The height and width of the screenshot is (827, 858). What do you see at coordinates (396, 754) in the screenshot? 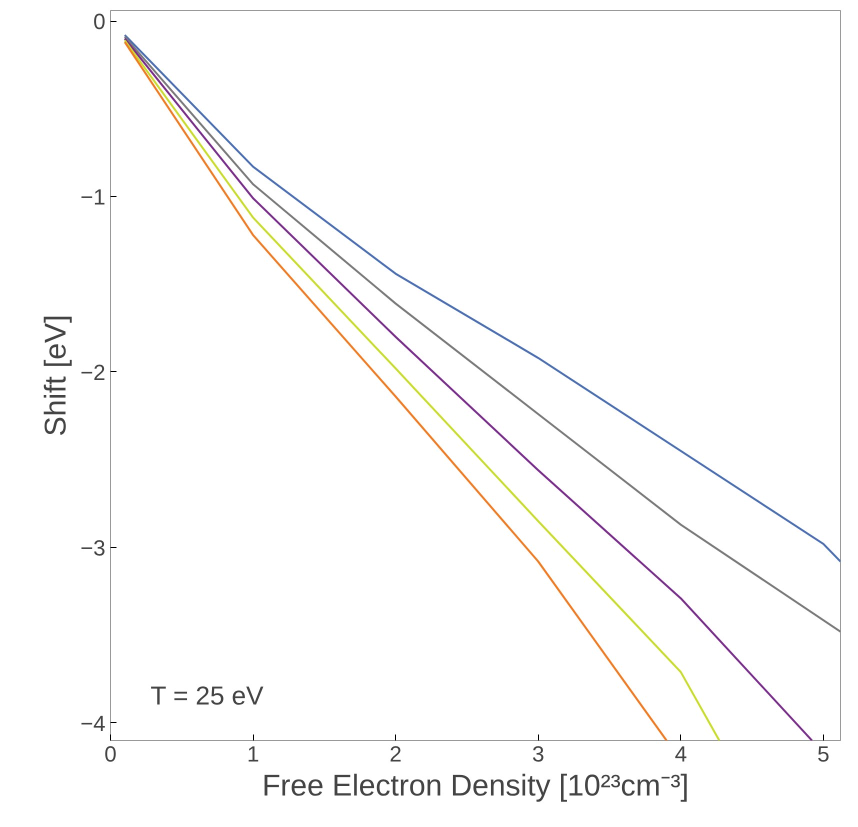
I see `x-tick-label: 2` at bounding box center [396, 754].